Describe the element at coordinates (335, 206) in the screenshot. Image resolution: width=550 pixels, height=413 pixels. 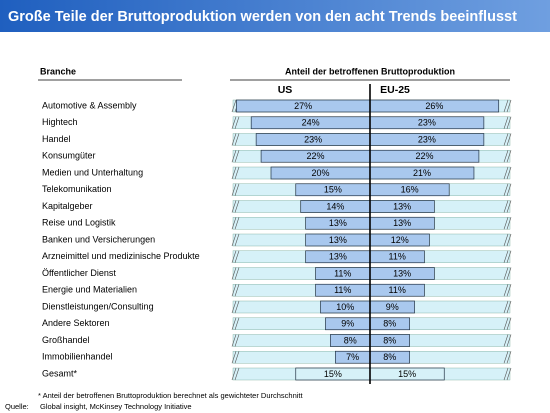
I see `value-label: 14%` at that location.